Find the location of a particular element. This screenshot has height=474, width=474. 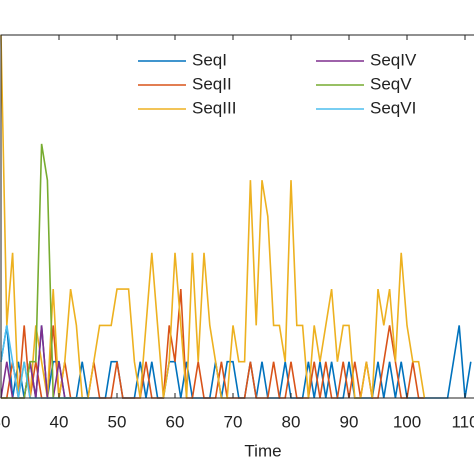

x-tick-label: 90 is located at coordinates (349, 421).